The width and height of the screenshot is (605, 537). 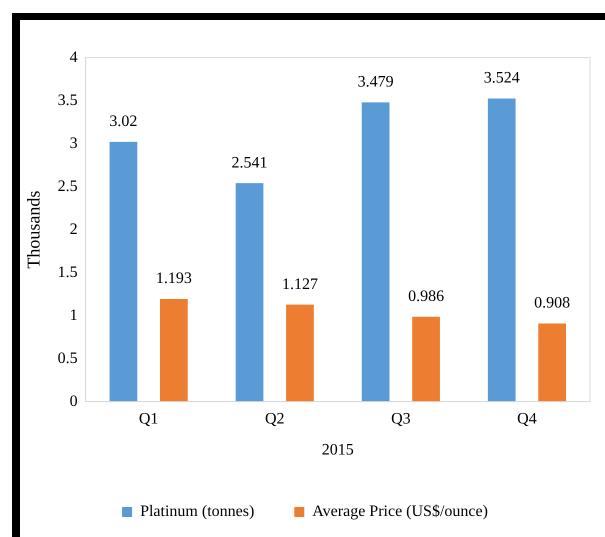 I want to click on legend-label: Platinum (tonnes), so click(x=197, y=511).